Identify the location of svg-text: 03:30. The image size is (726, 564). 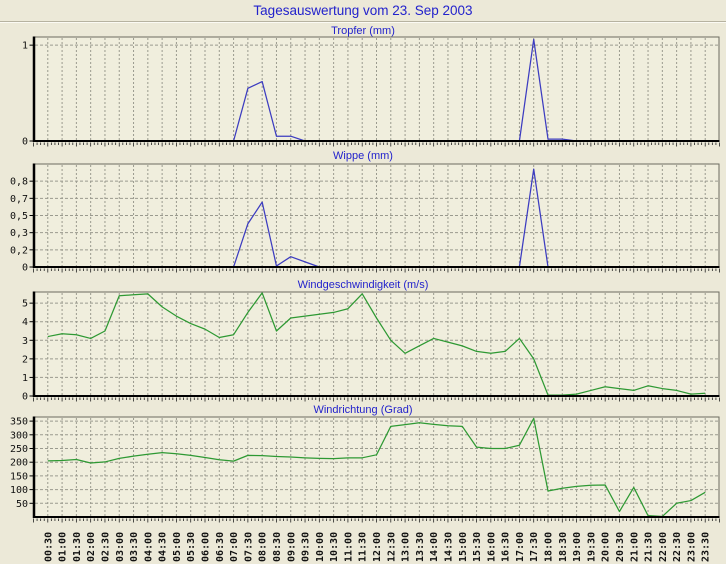
(134, 547).